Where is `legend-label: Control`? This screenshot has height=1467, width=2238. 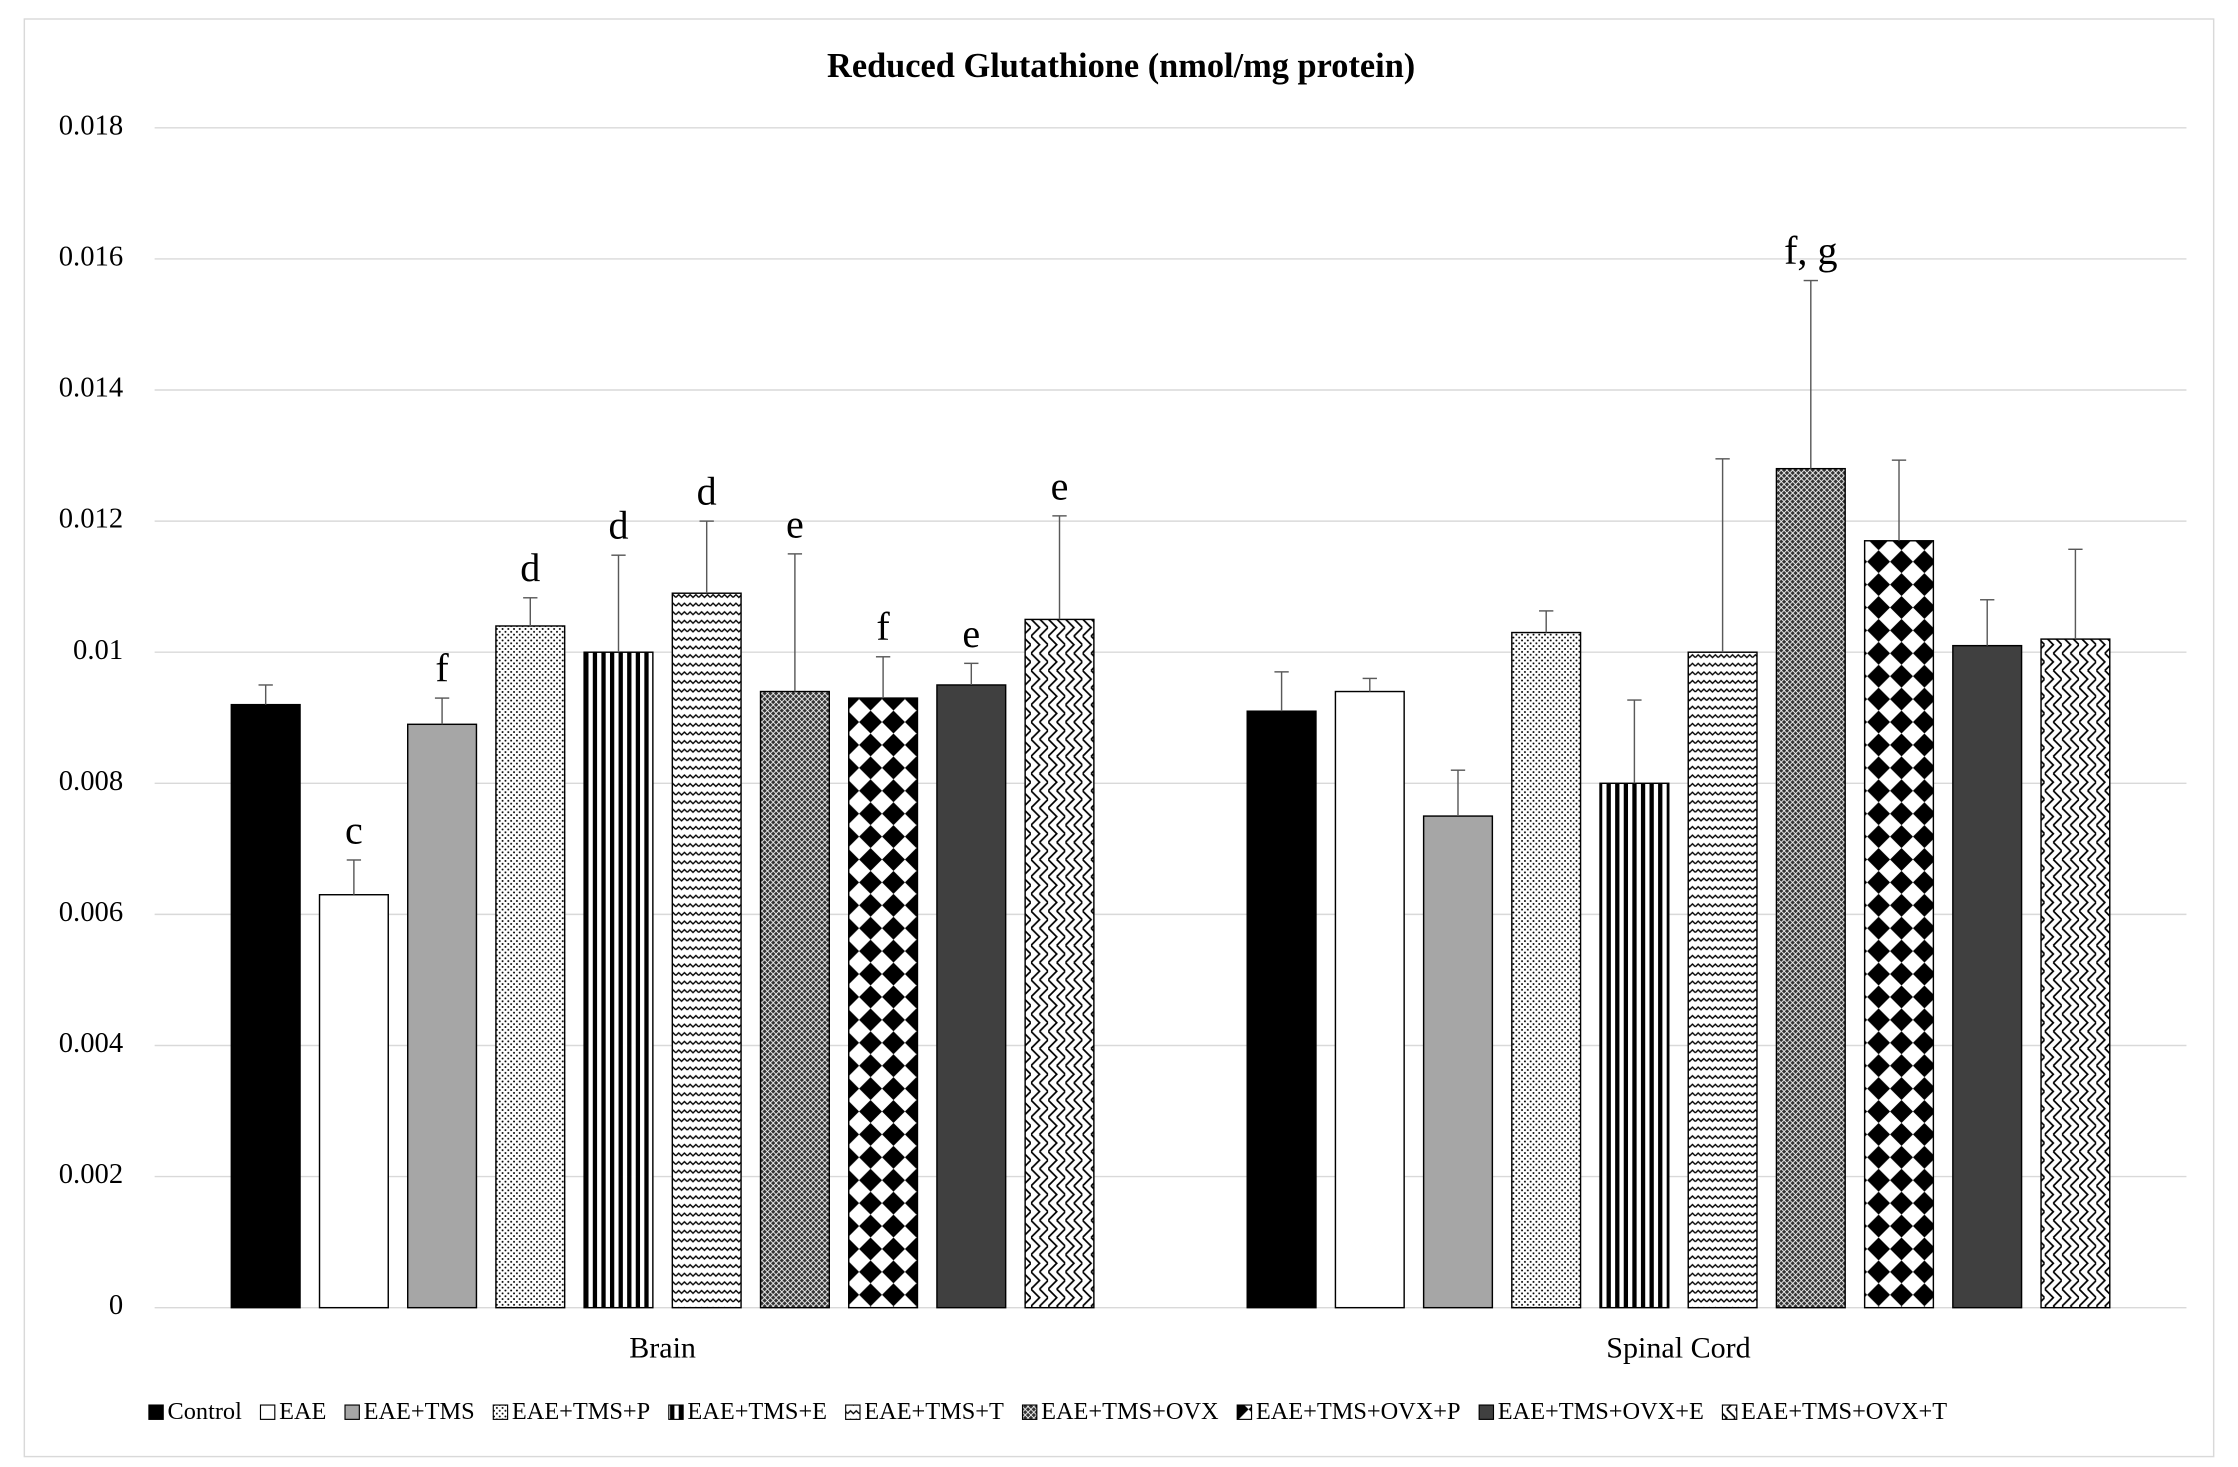
legend-label: Control is located at coordinates (205, 1411).